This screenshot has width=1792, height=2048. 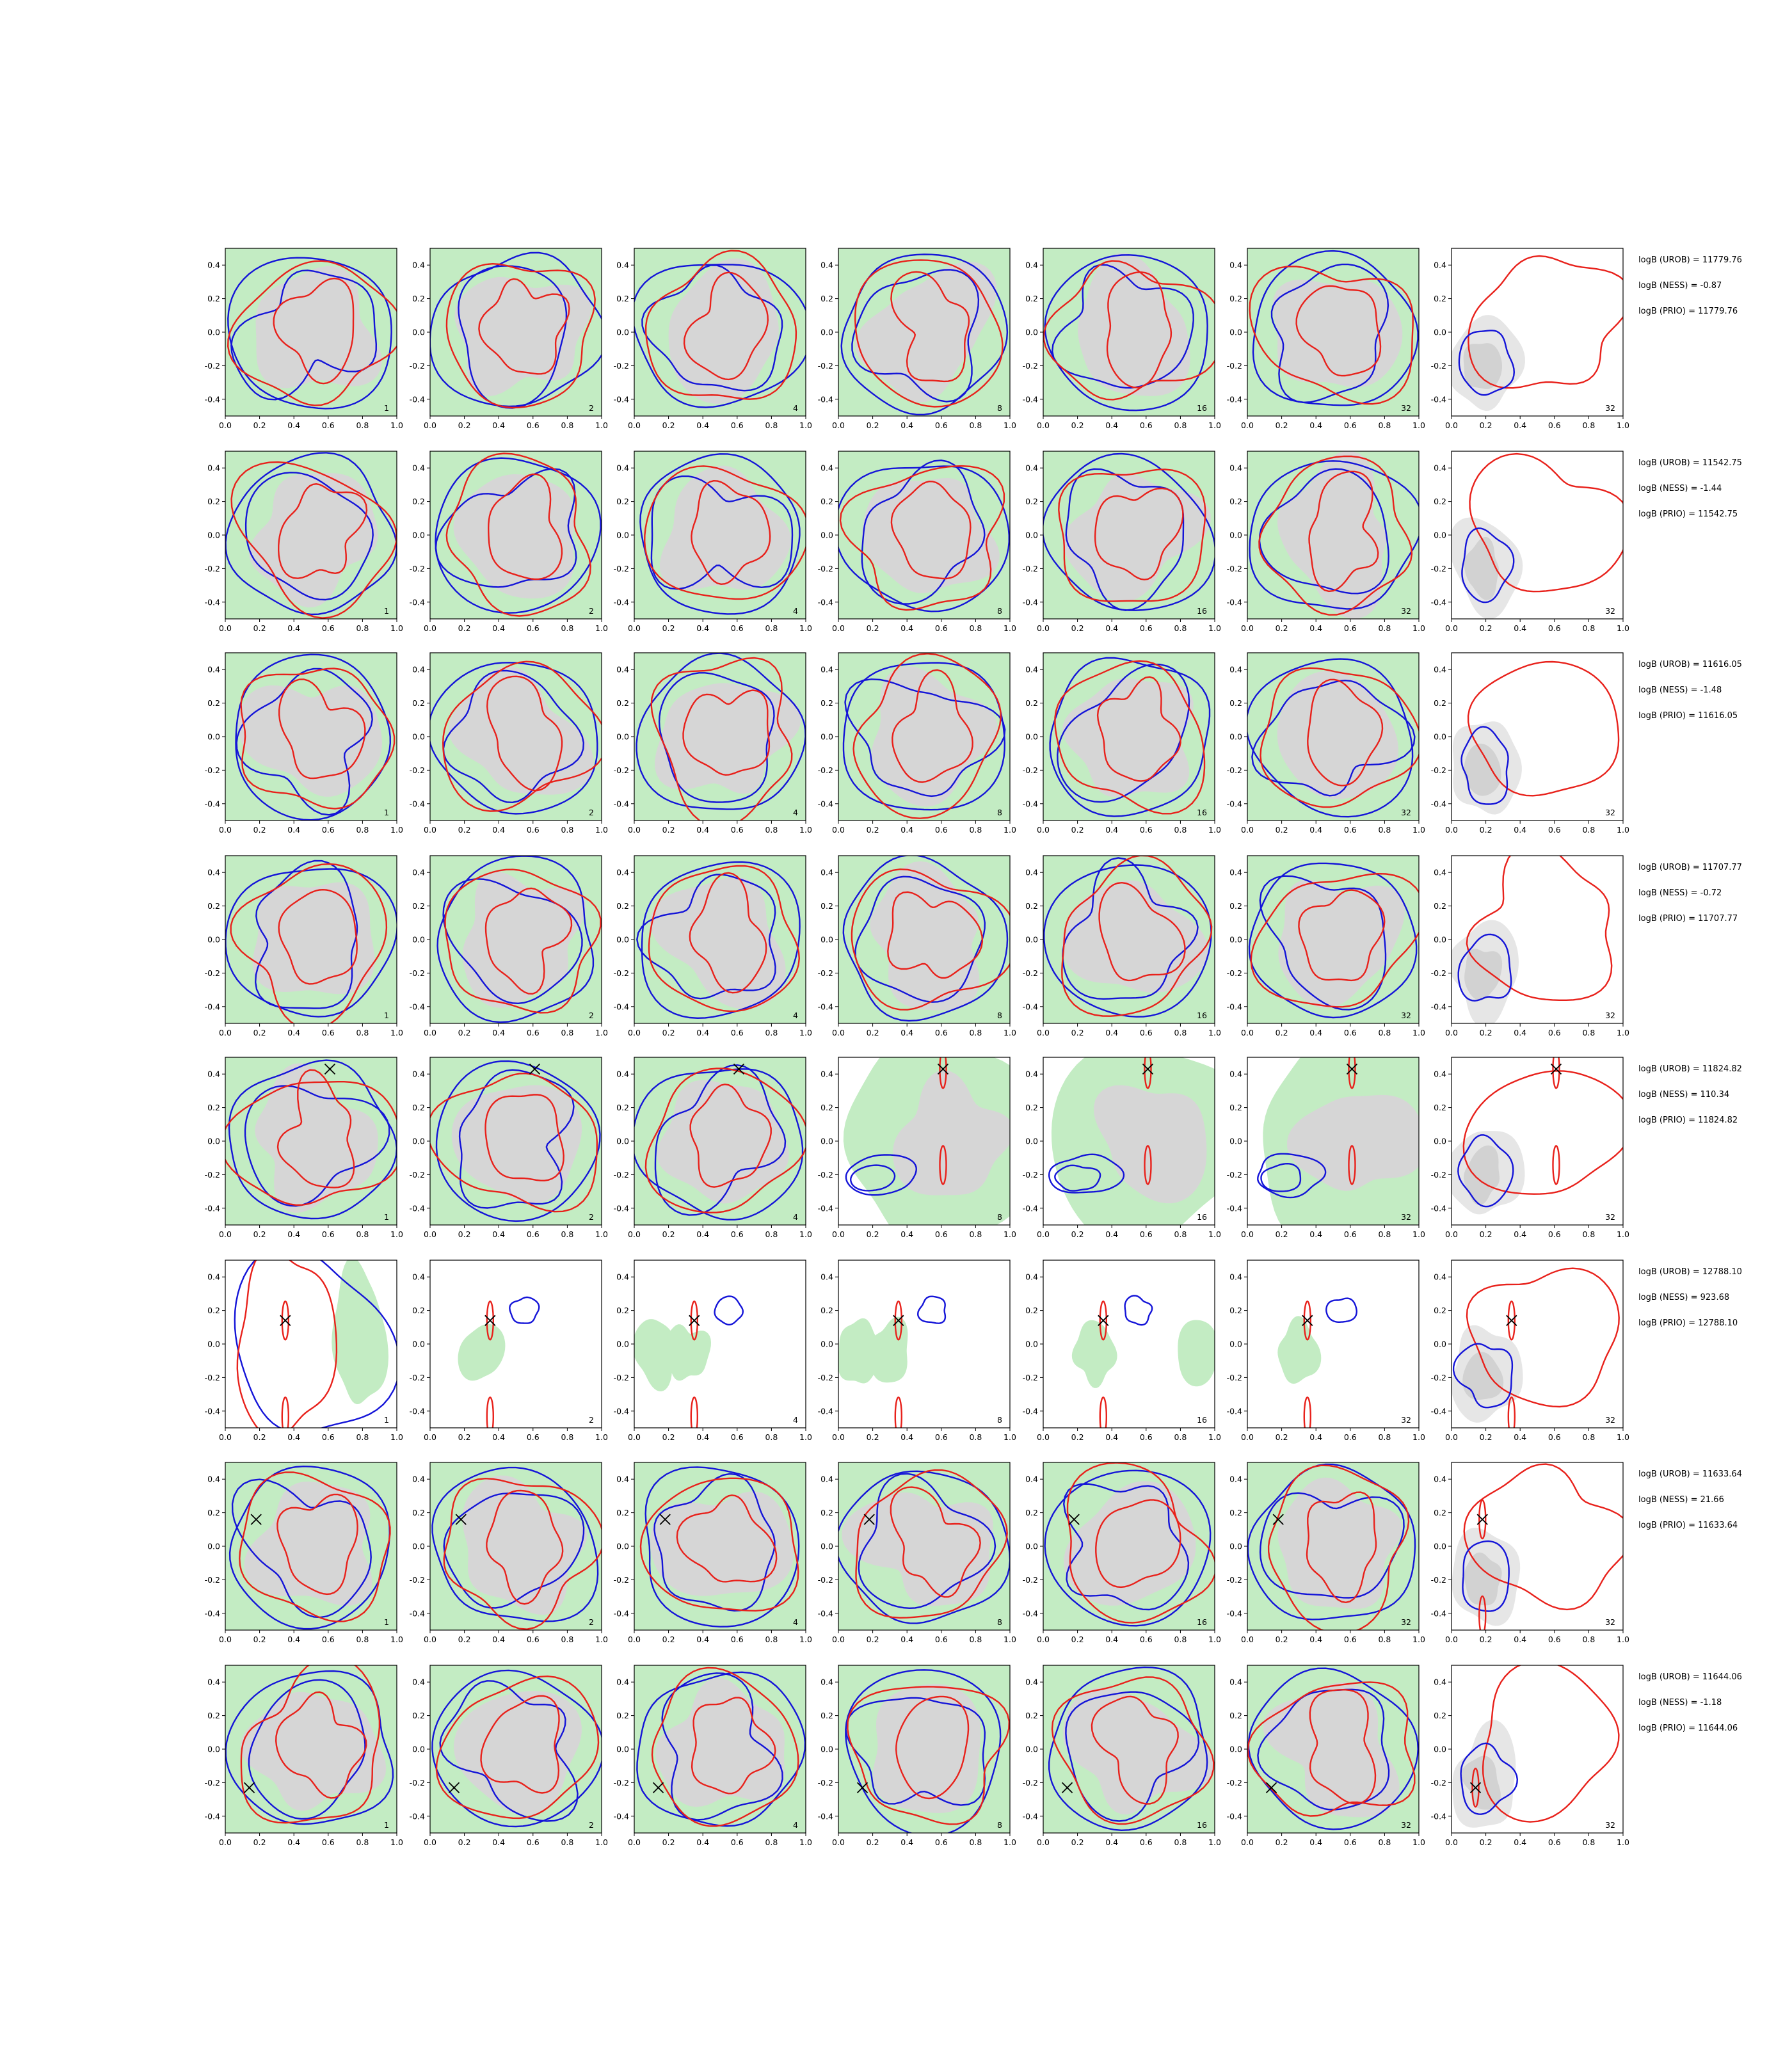 What do you see at coordinates (917, 542) in the screenshot?
I see `subplot-r2-c4: 0.4 0.2 0.0 -0.2 -0.4 0.0 0.2 0.4 0.6 0.8 1.08` at bounding box center [917, 542].